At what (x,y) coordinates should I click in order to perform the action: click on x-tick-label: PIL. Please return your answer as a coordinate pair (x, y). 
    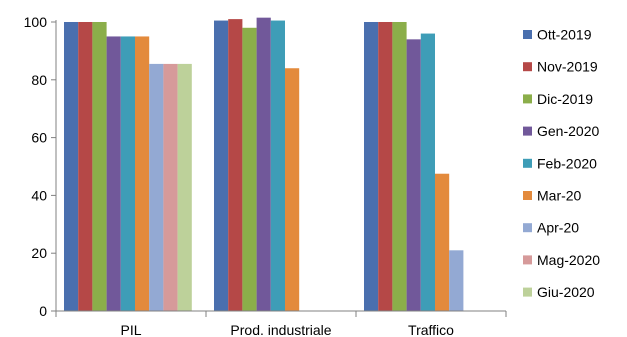
    Looking at the image, I should click on (130, 329).